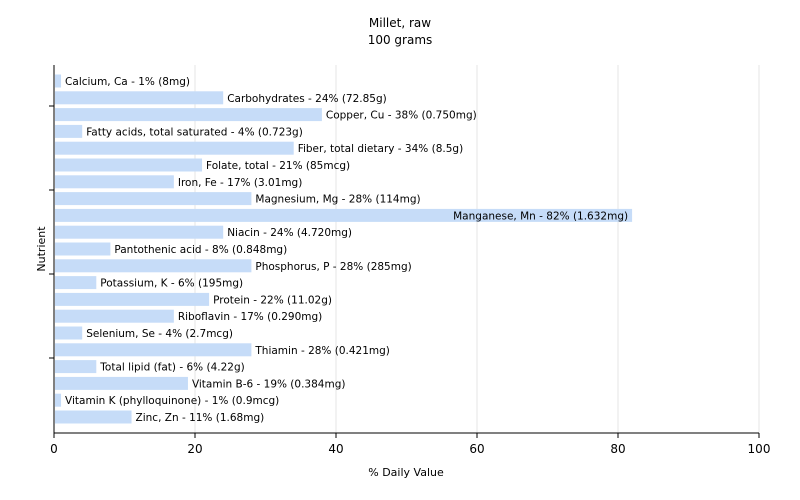 This screenshot has width=800, height=500. What do you see at coordinates (401, 116) in the screenshot?
I see `bar-label: Copper, Cu - 38% (0.750mg)` at bounding box center [401, 116].